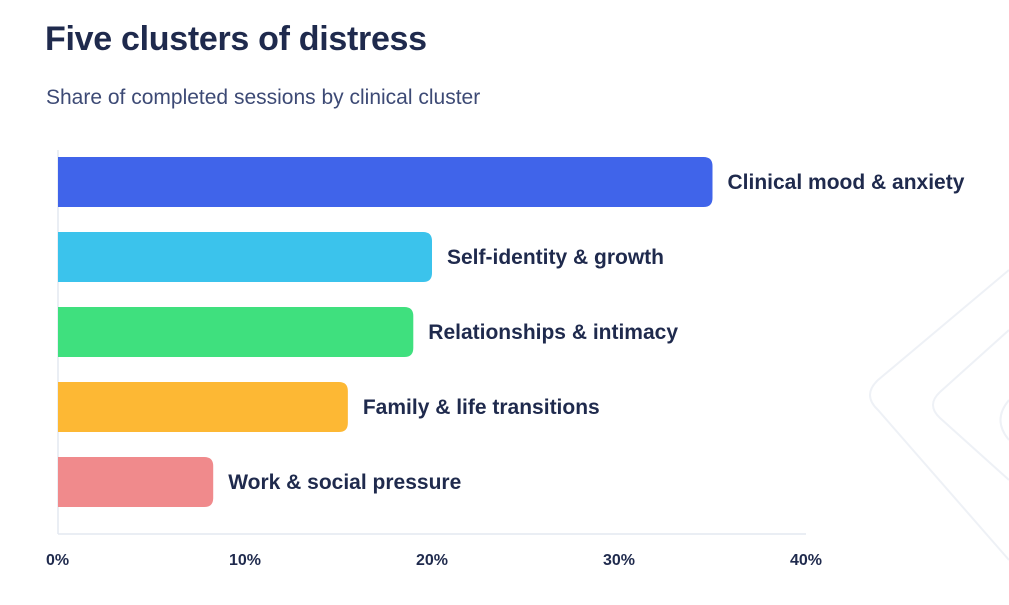  What do you see at coordinates (203, 407) in the screenshot?
I see `bar-family-and-life-transitions` at bounding box center [203, 407].